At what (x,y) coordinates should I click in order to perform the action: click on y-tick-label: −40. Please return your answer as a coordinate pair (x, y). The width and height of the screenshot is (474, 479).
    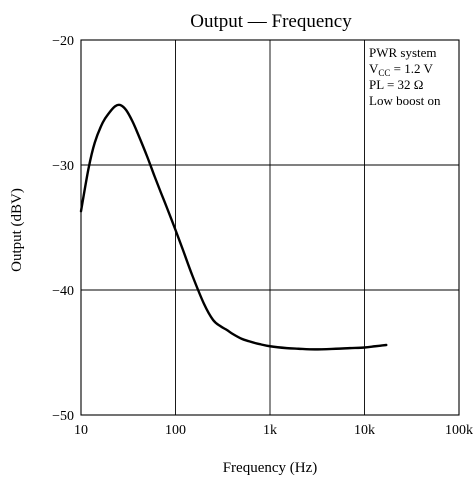
    Looking at the image, I should click on (63, 291).